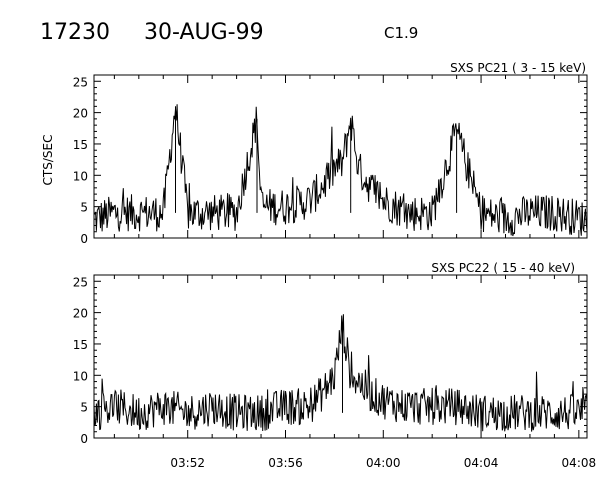 The width and height of the screenshot is (600, 480). What do you see at coordinates (518, 68) in the screenshot?
I see `panel-title: SXS PC21 ( 3 - 15 keV)` at bounding box center [518, 68].